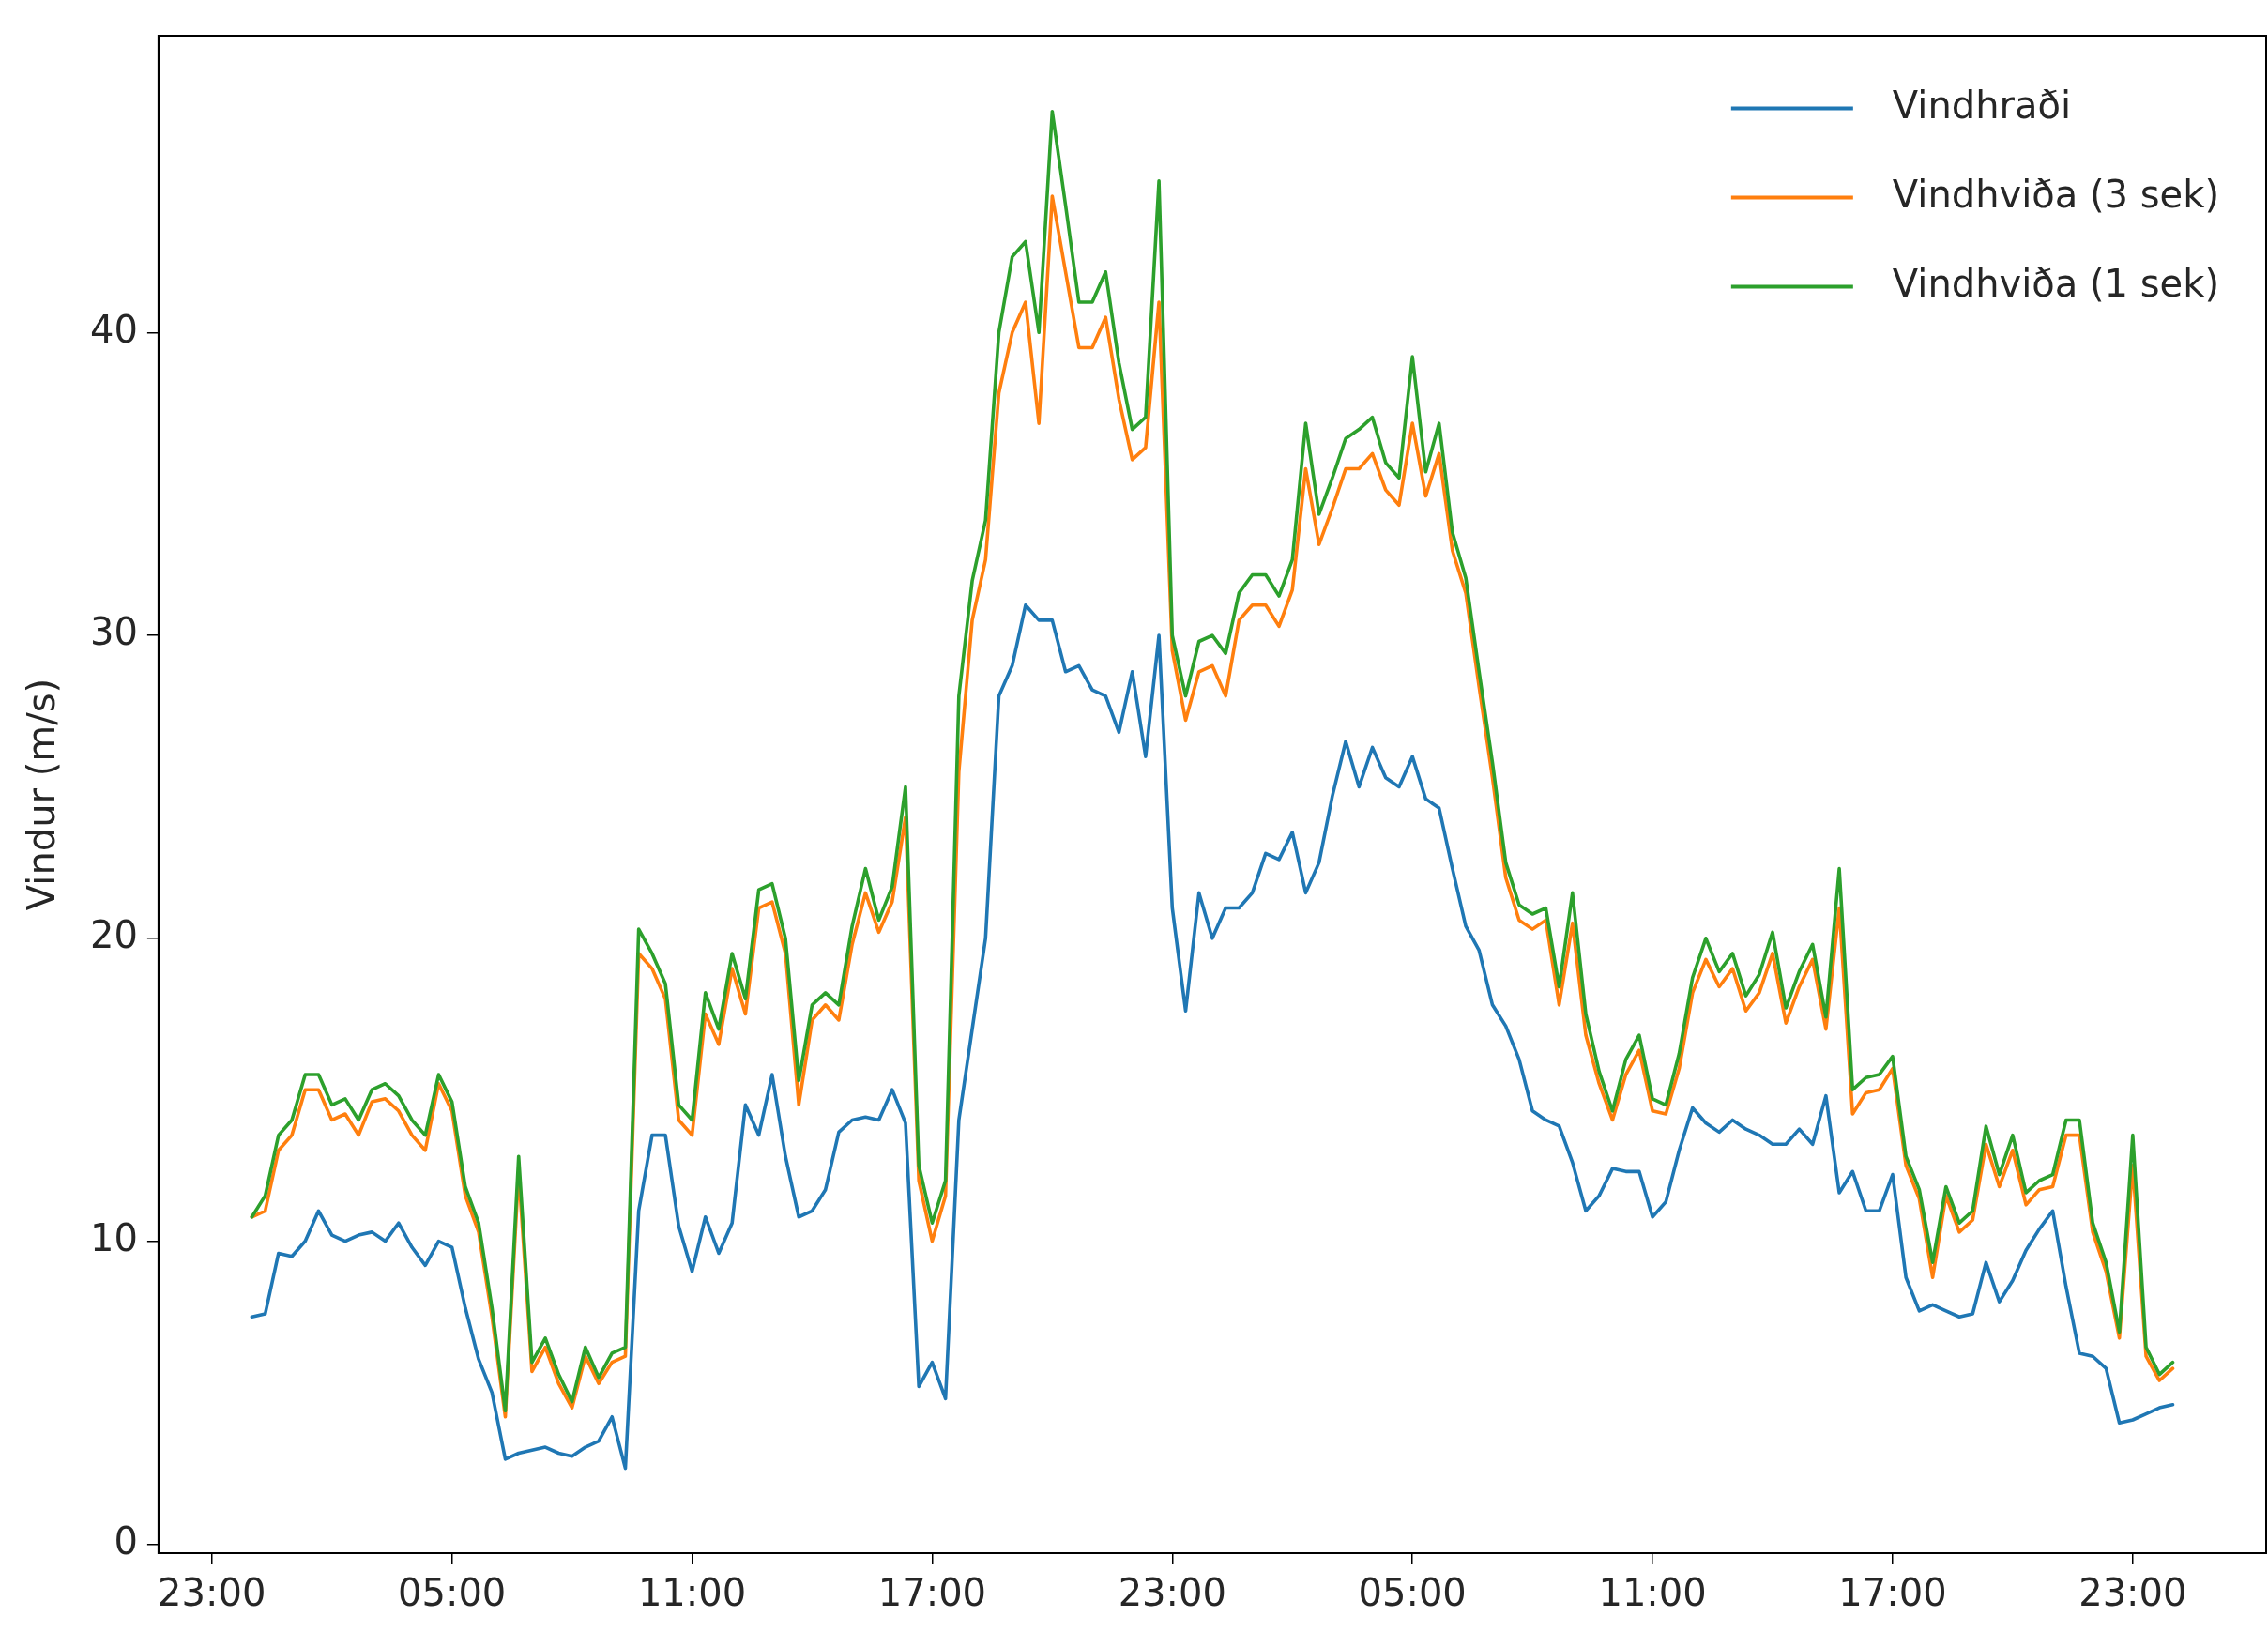 Image resolution: width=2268 pixels, height=1647 pixels. I want to click on y-tick-label: 40, so click(113, 329).